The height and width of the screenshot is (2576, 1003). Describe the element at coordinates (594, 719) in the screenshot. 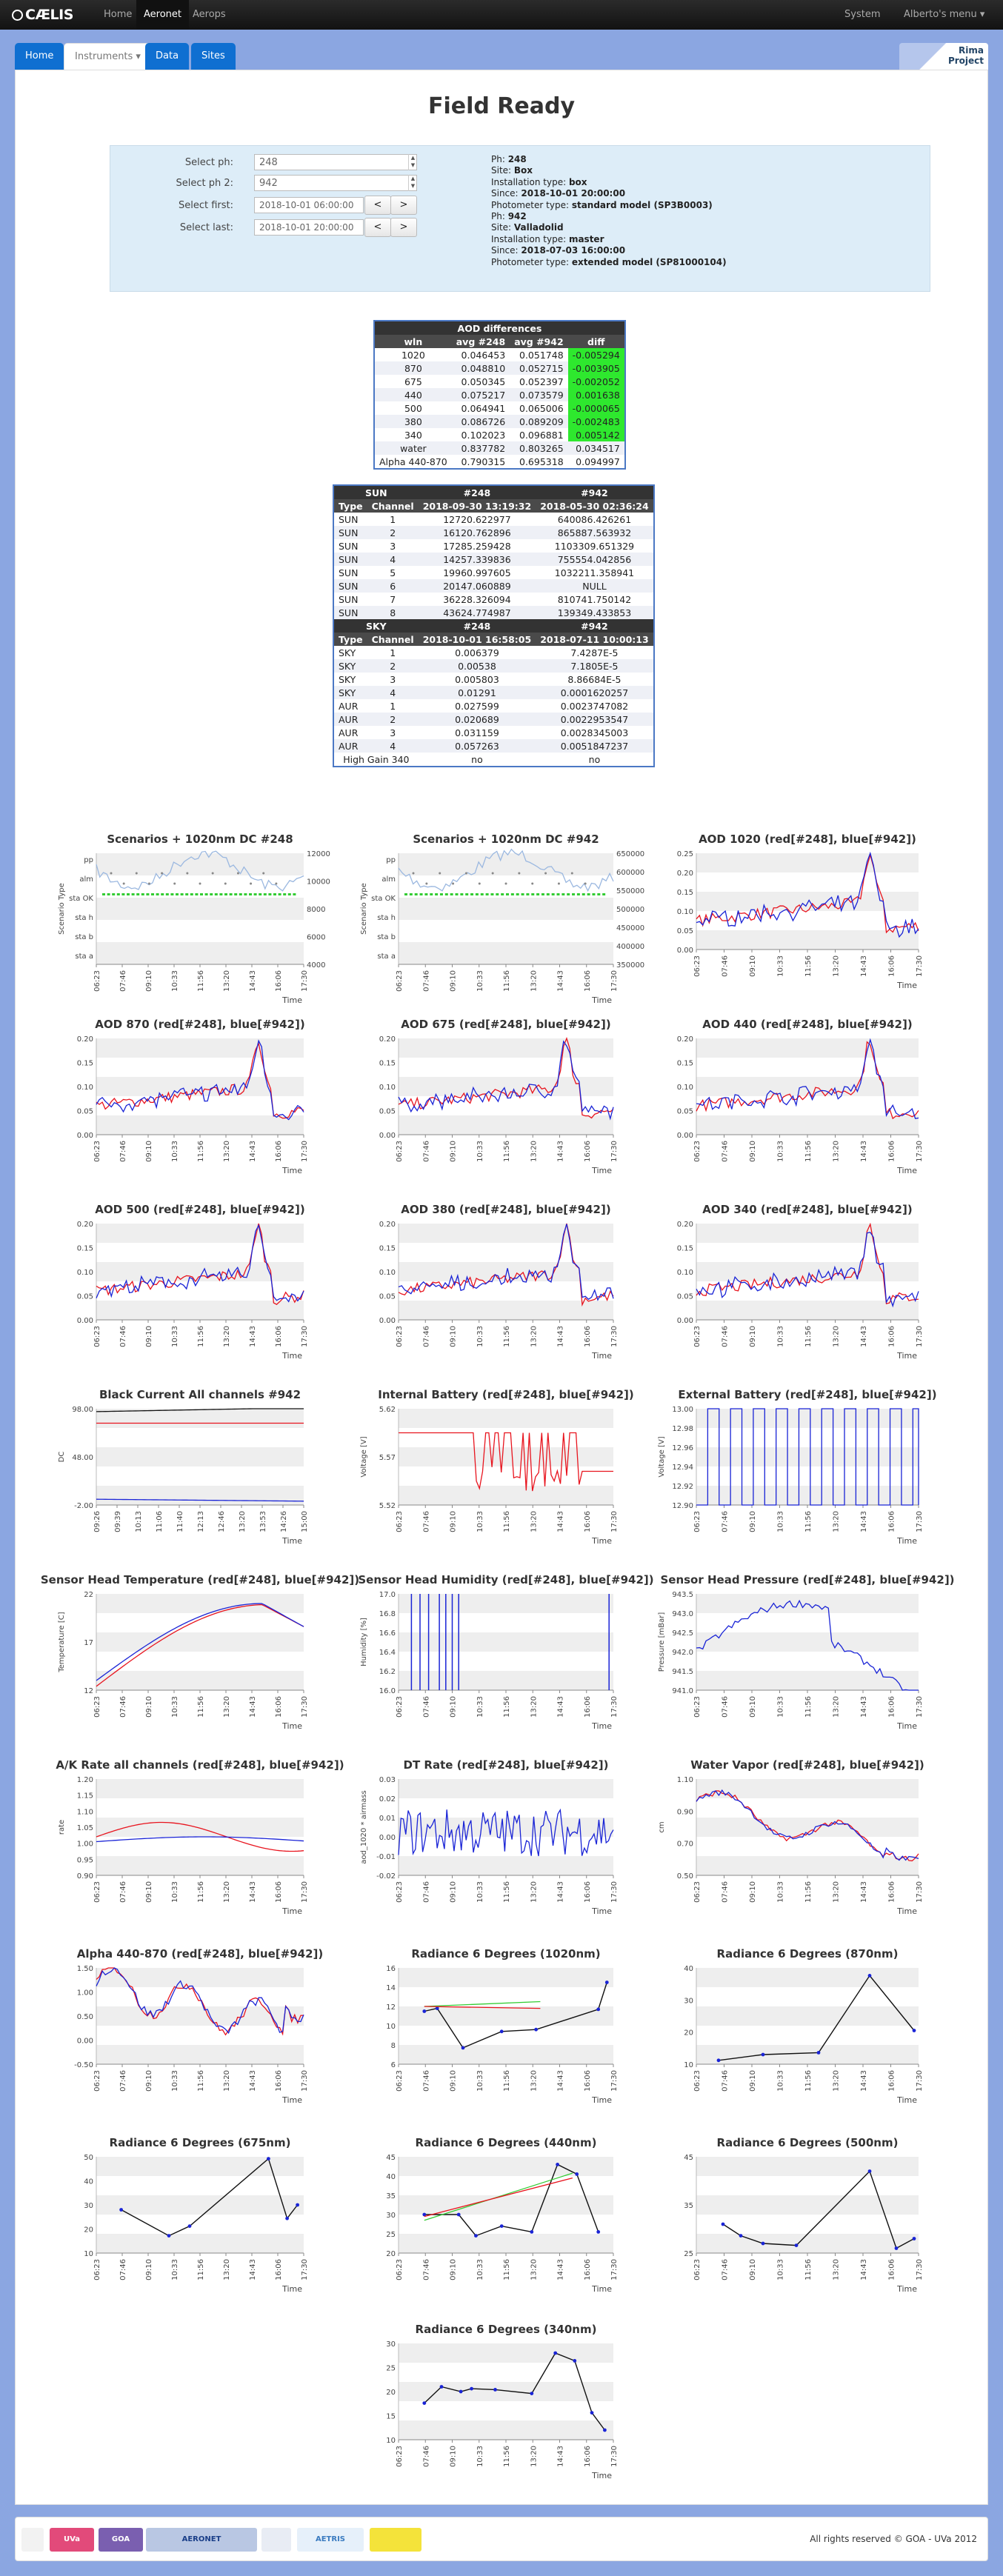

I see `cal-cell: 0.0022953547` at that location.